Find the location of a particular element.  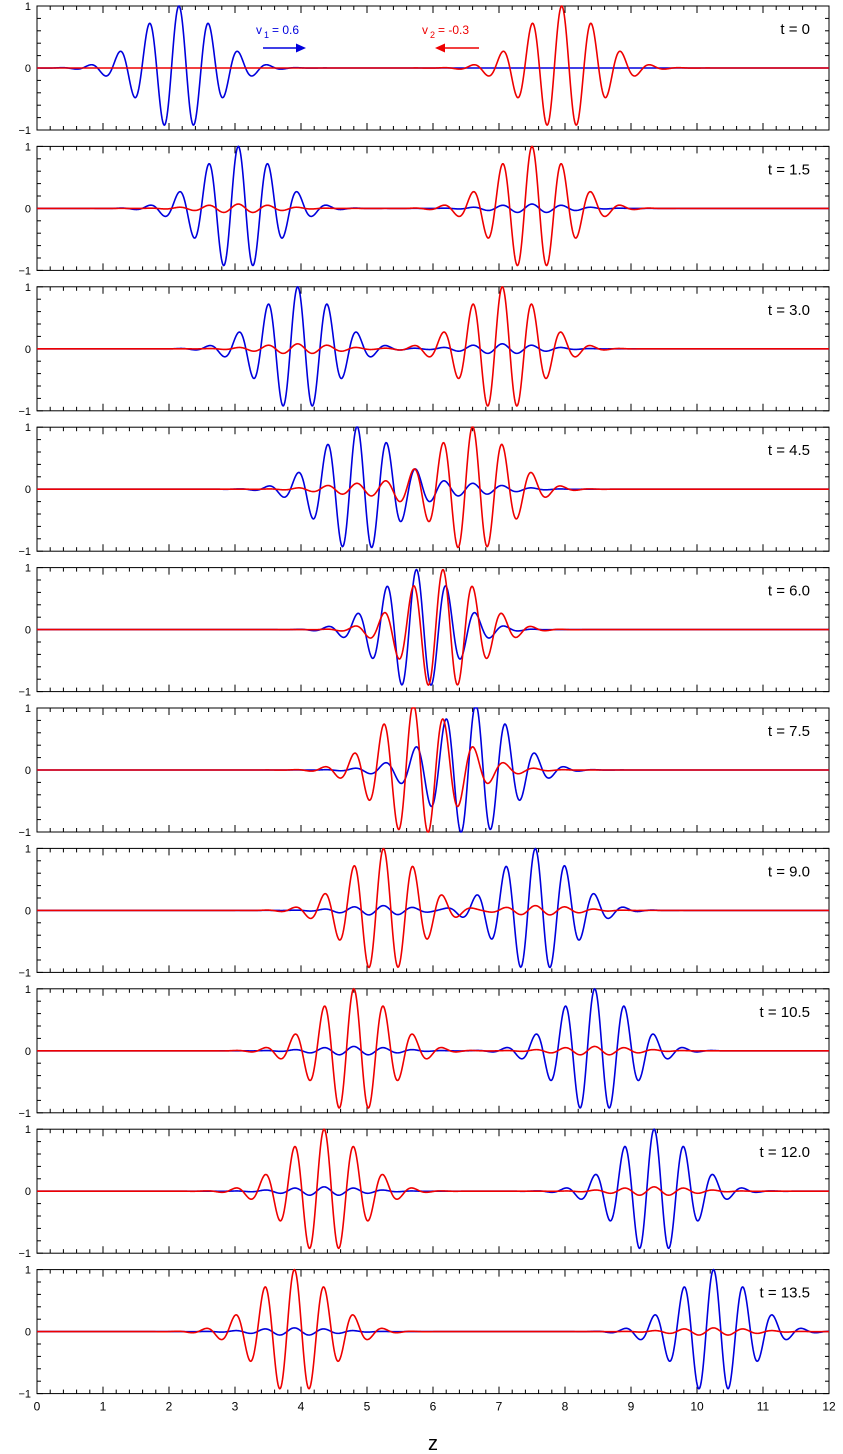

panel-7: 1 0 −1 t = 10.5 is located at coordinates (424, 1052).